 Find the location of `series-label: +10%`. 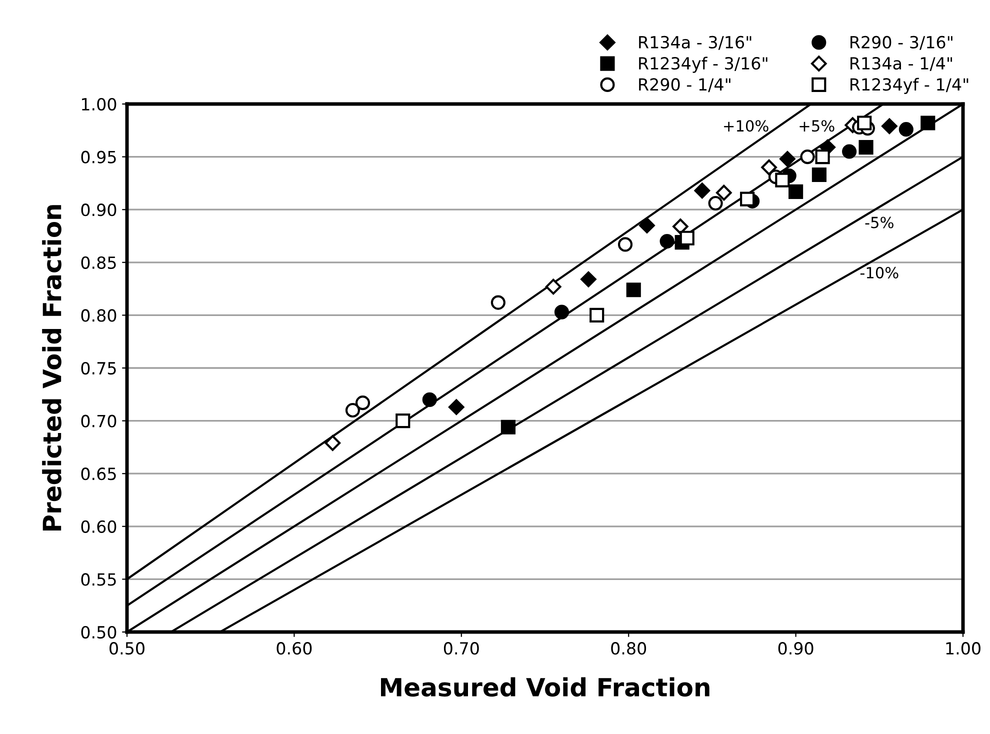

series-label: +10% is located at coordinates (746, 126).